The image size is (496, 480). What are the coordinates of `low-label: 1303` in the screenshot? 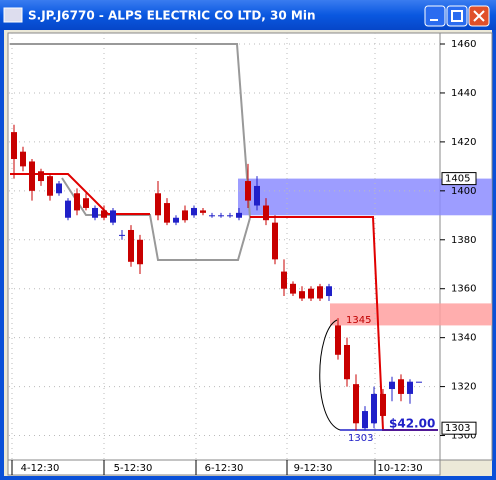 It's located at (360, 438).